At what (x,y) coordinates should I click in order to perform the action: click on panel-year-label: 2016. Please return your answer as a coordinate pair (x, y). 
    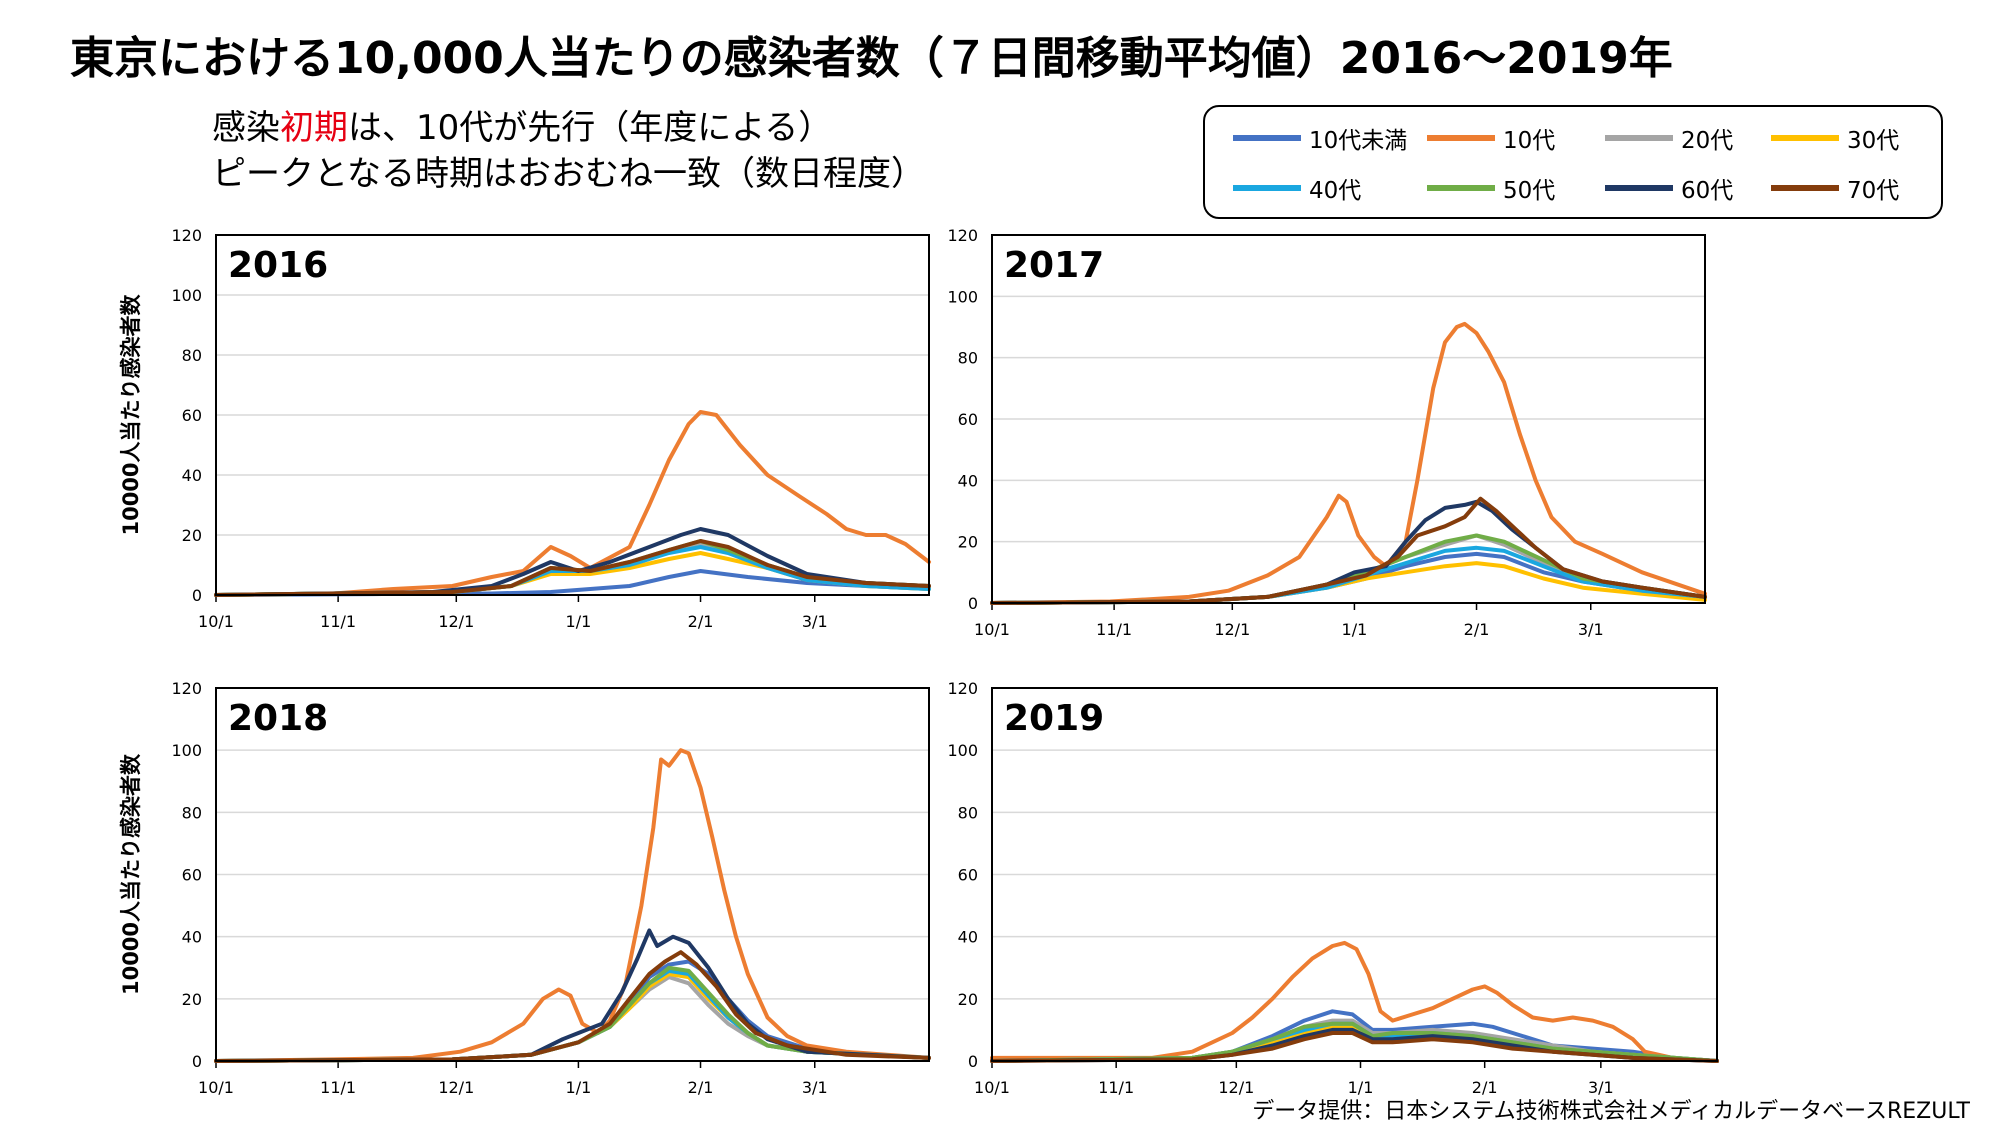
    Looking at the image, I should click on (278, 265).